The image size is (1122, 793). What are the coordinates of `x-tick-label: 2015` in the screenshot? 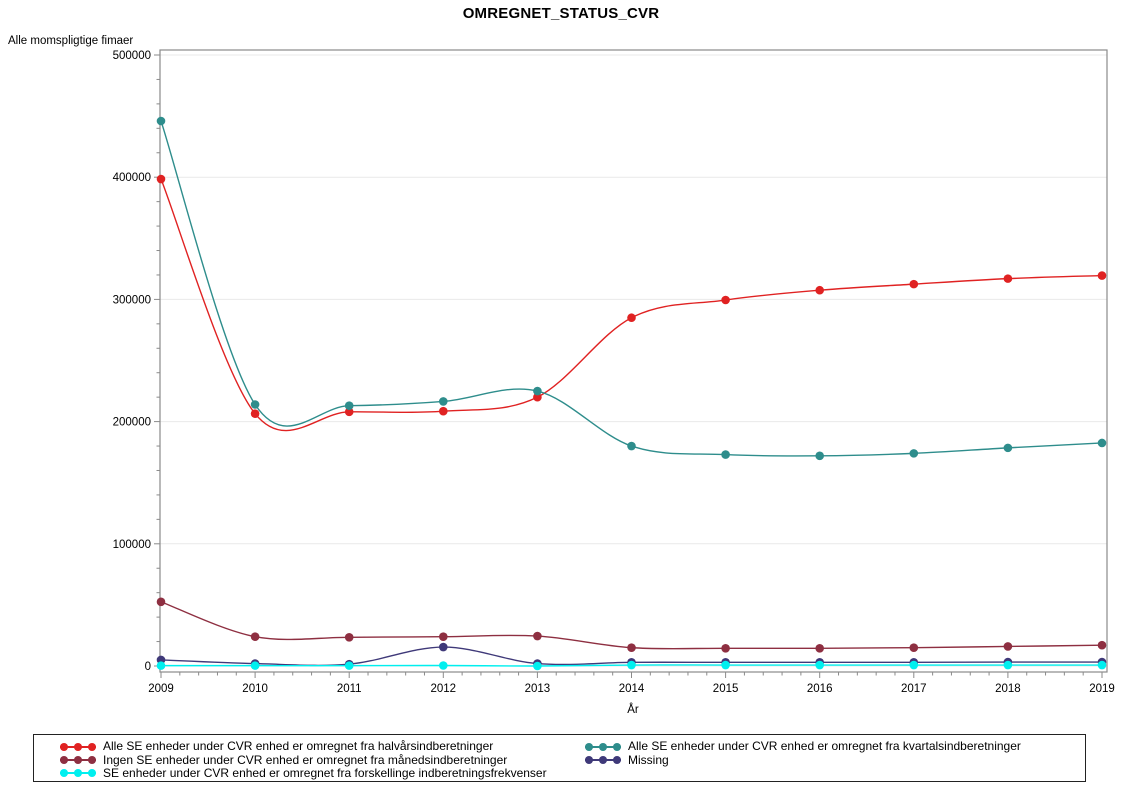 It's located at (726, 689).